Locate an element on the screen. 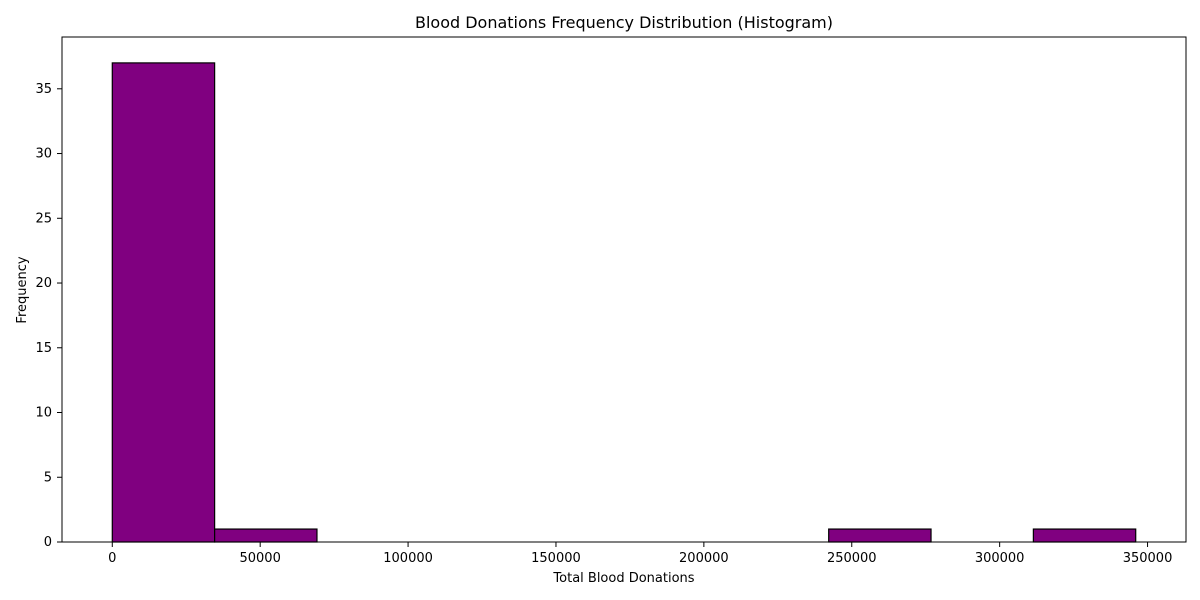  y-tick-label: 5 is located at coordinates (48, 477).